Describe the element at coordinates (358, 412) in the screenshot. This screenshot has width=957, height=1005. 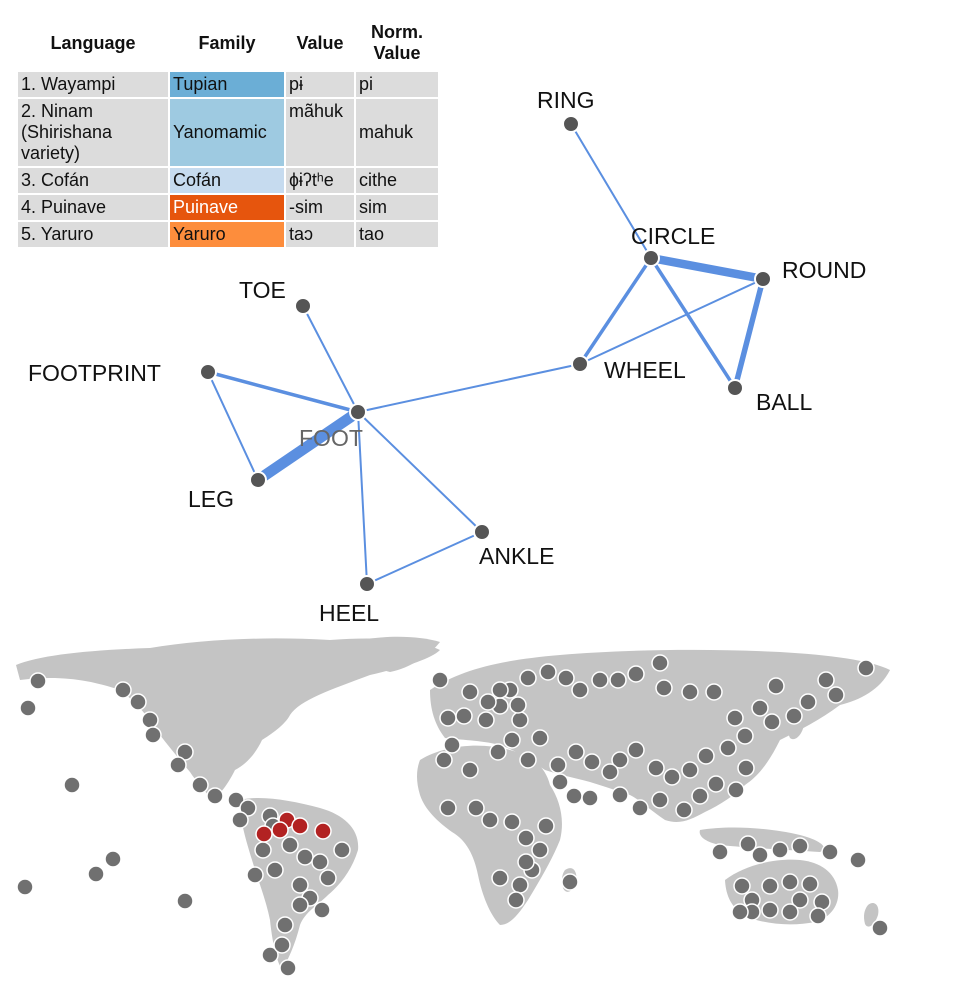
I see `node-foot` at that location.